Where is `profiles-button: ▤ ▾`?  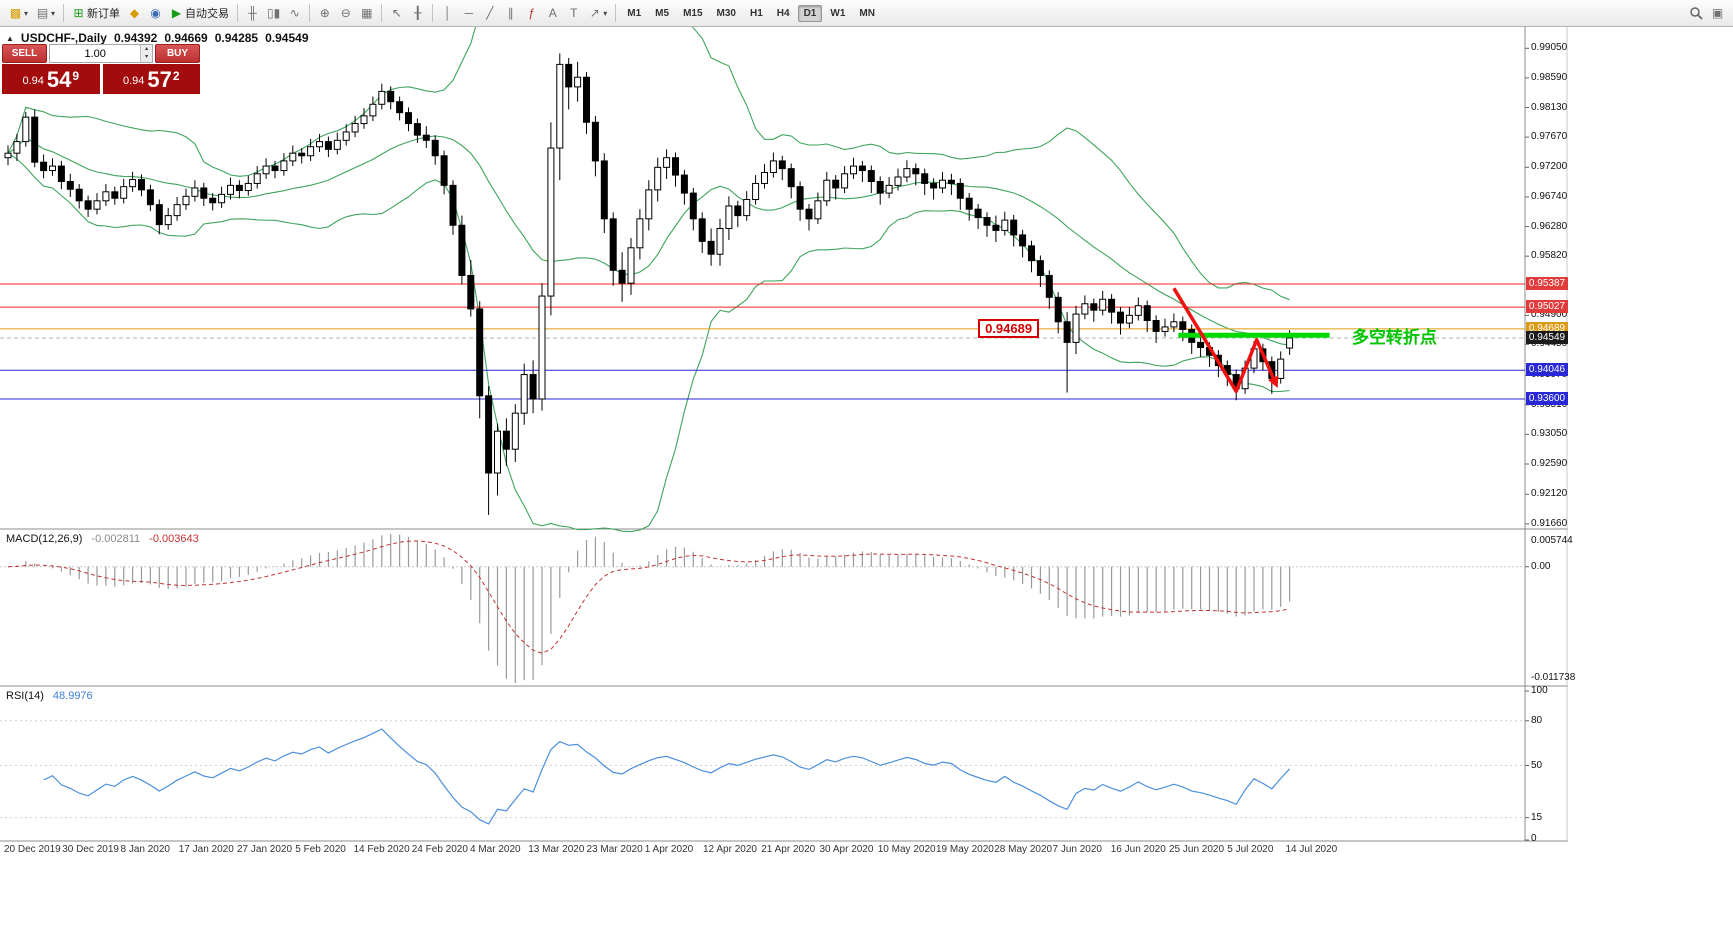
profiles-button: ▤ ▾ is located at coordinates (45, 13).